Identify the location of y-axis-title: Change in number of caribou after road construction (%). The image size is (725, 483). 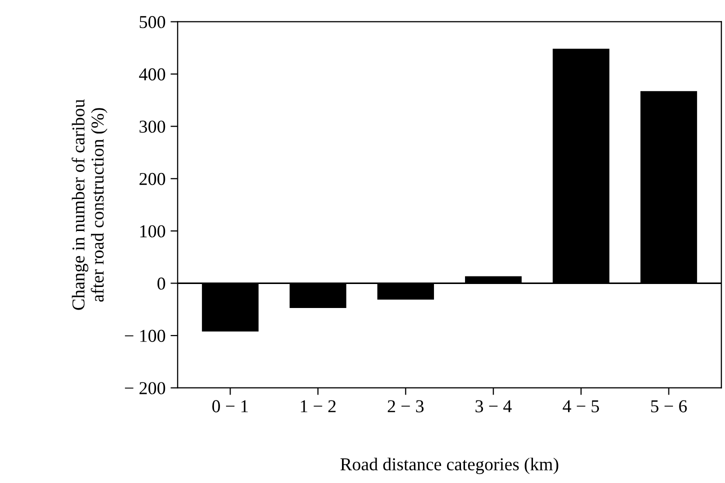
(90, 204).